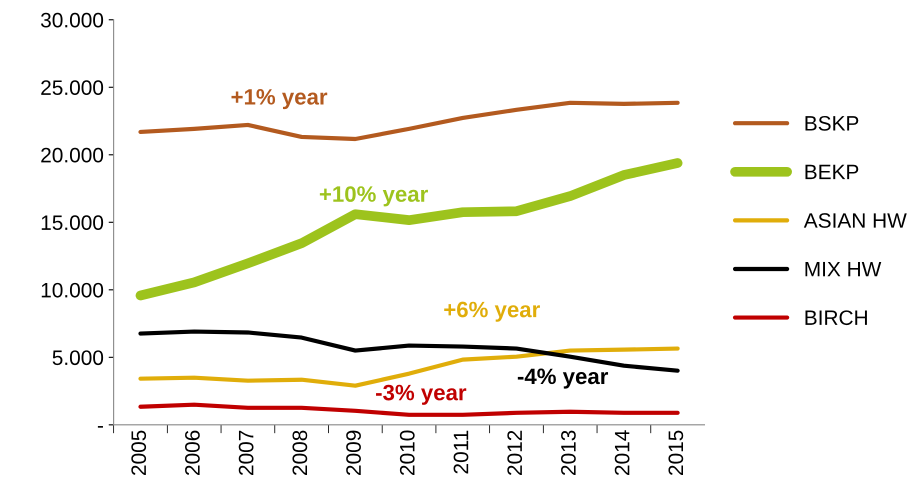 The height and width of the screenshot is (494, 909). What do you see at coordinates (78, 358) in the screenshot?
I see `y-tick-label: 5.000` at bounding box center [78, 358].